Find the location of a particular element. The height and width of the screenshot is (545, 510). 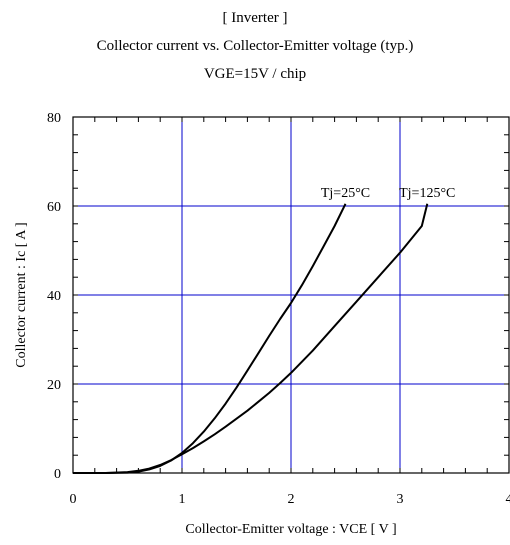

x-tick-label: 3 is located at coordinates (400, 499).